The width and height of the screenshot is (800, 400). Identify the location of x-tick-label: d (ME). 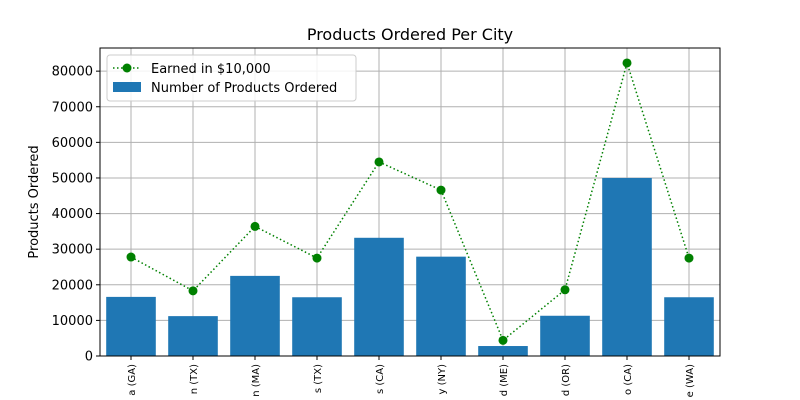
(504, 380).